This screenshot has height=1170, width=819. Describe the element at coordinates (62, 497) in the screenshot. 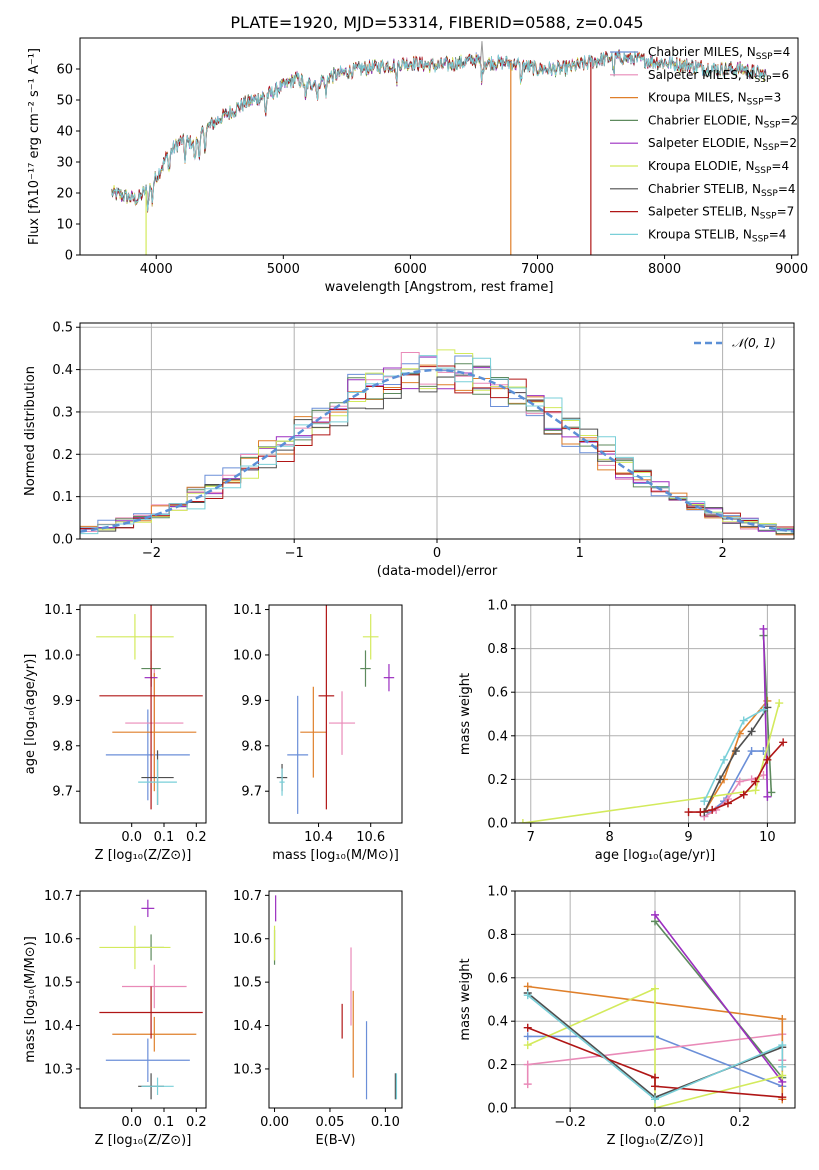

I see `y-tick-label: 0.1` at that location.